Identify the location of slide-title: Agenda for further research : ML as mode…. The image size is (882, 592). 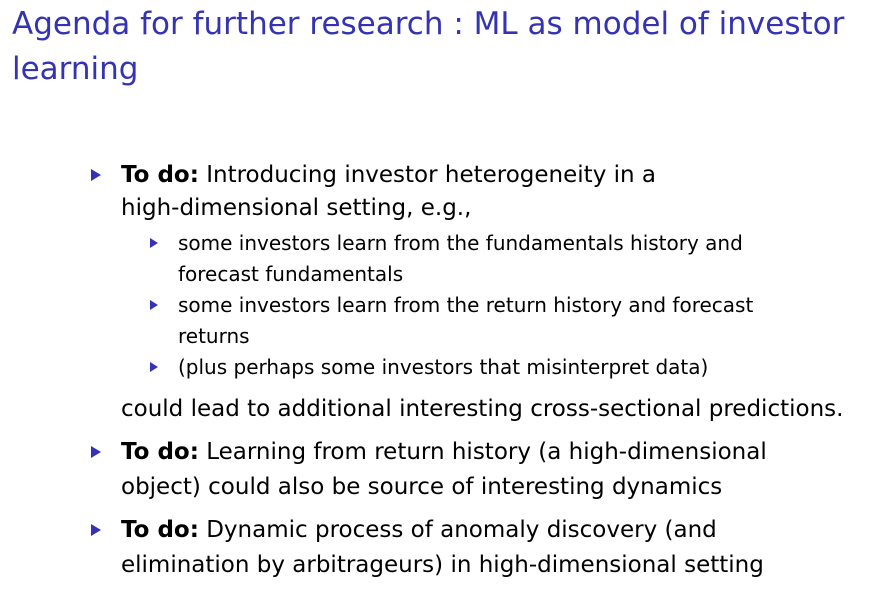
(442, 47).